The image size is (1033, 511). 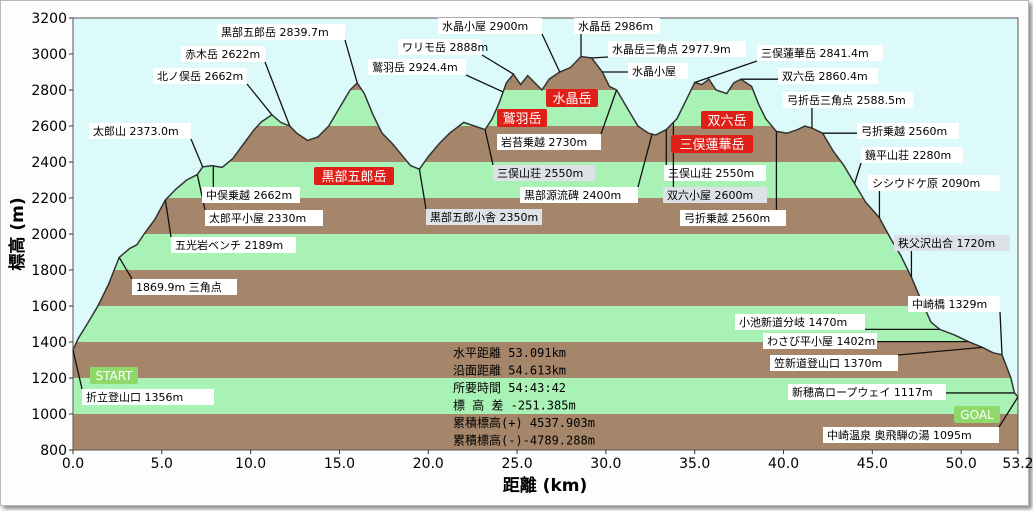 I want to click on annotation-label: 鷲羽岳 2924.4m, so click(x=415, y=67).